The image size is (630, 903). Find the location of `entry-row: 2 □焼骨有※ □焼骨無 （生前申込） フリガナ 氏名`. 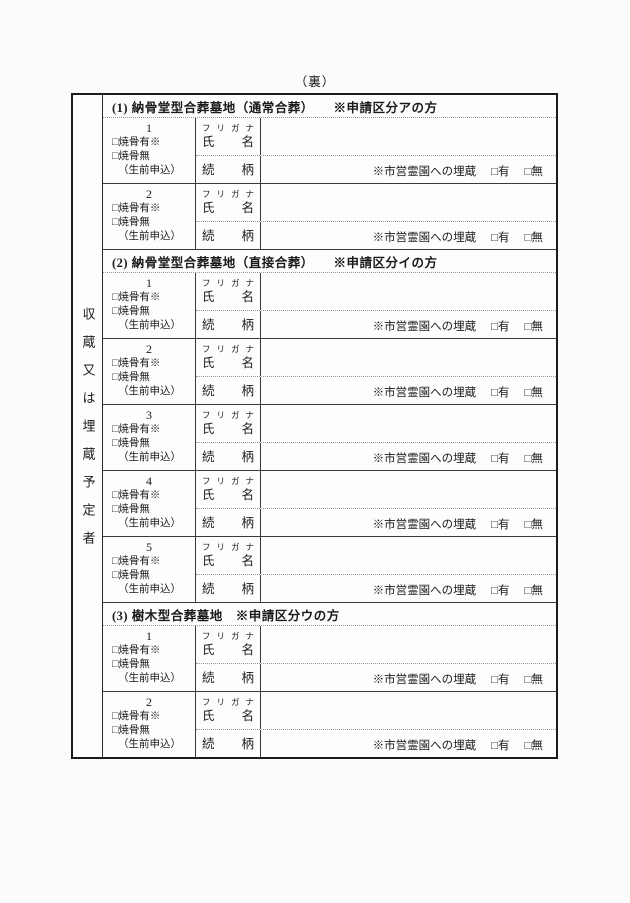

entry-row: 2 □焼骨有※ □焼骨無 （生前申込） フリガナ 氏名 is located at coordinates (329, 724).